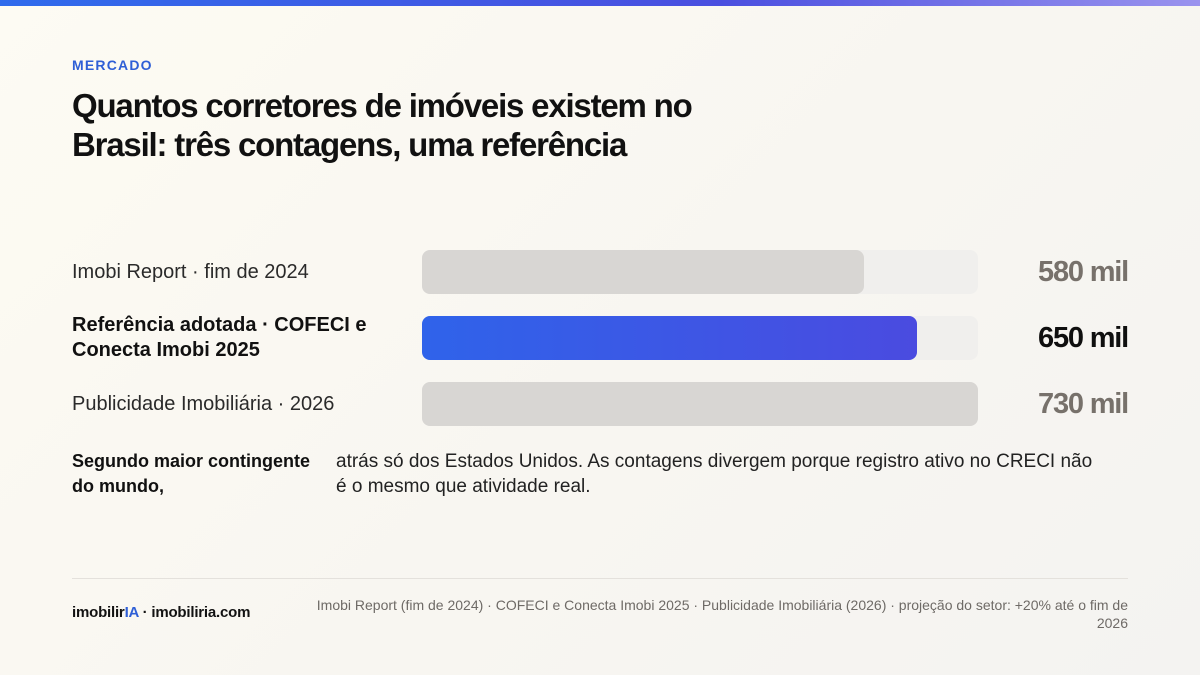  What do you see at coordinates (112, 65) in the screenshot?
I see `section-eyebrow: MERCADO` at bounding box center [112, 65].